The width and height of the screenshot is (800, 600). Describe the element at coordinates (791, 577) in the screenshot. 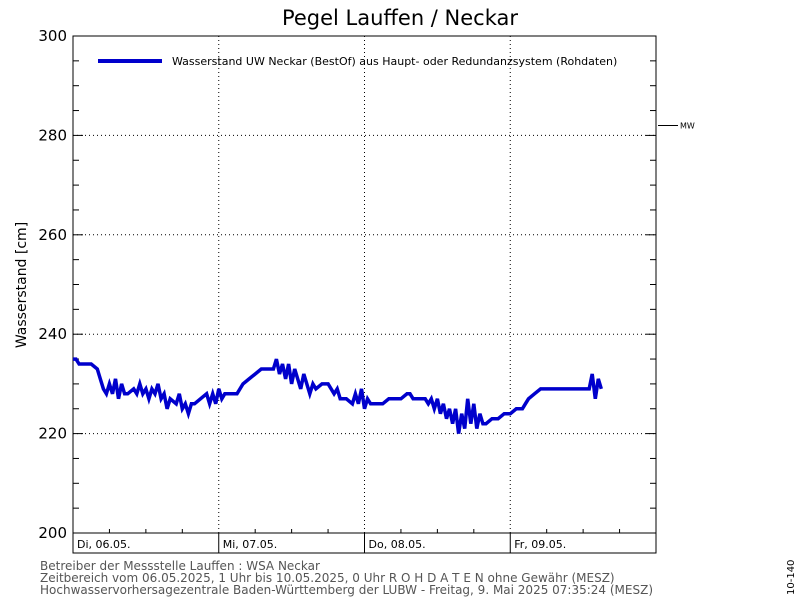

I see `side-code: 10-140` at that location.